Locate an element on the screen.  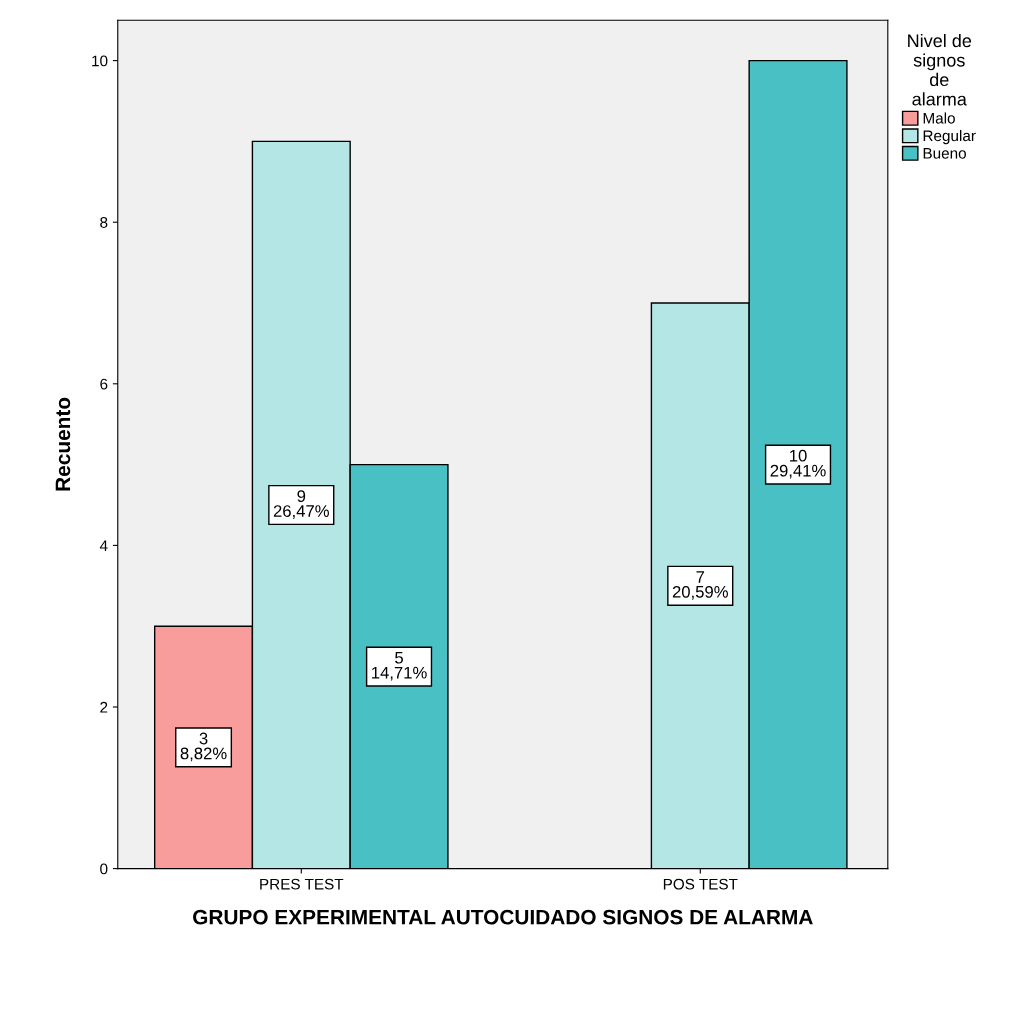
x-tick-label: PRES TEST is located at coordinates (302, 884).